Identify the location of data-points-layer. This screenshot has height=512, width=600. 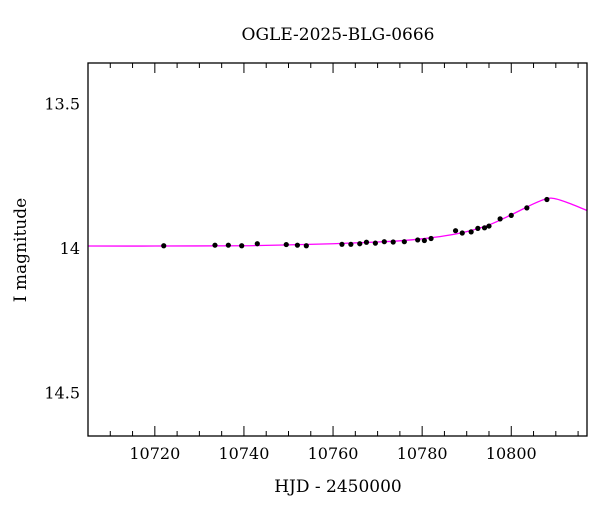
(355, 222).